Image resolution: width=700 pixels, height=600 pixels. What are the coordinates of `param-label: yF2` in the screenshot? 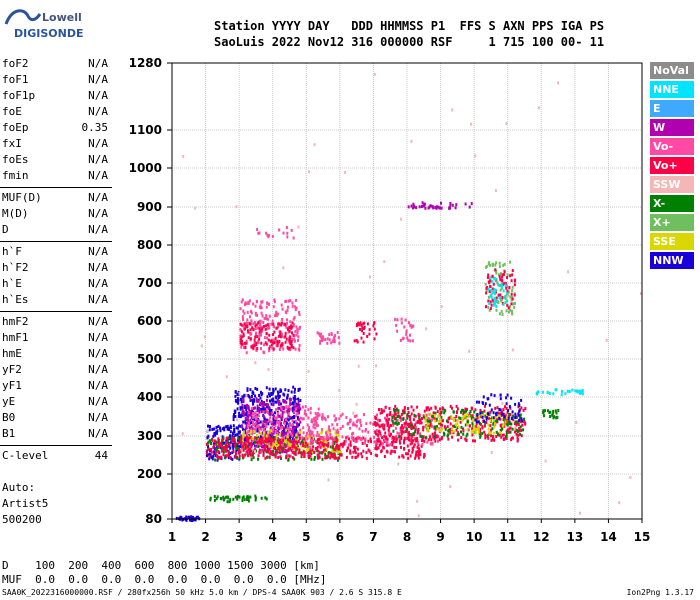 It's located at (12, 369).